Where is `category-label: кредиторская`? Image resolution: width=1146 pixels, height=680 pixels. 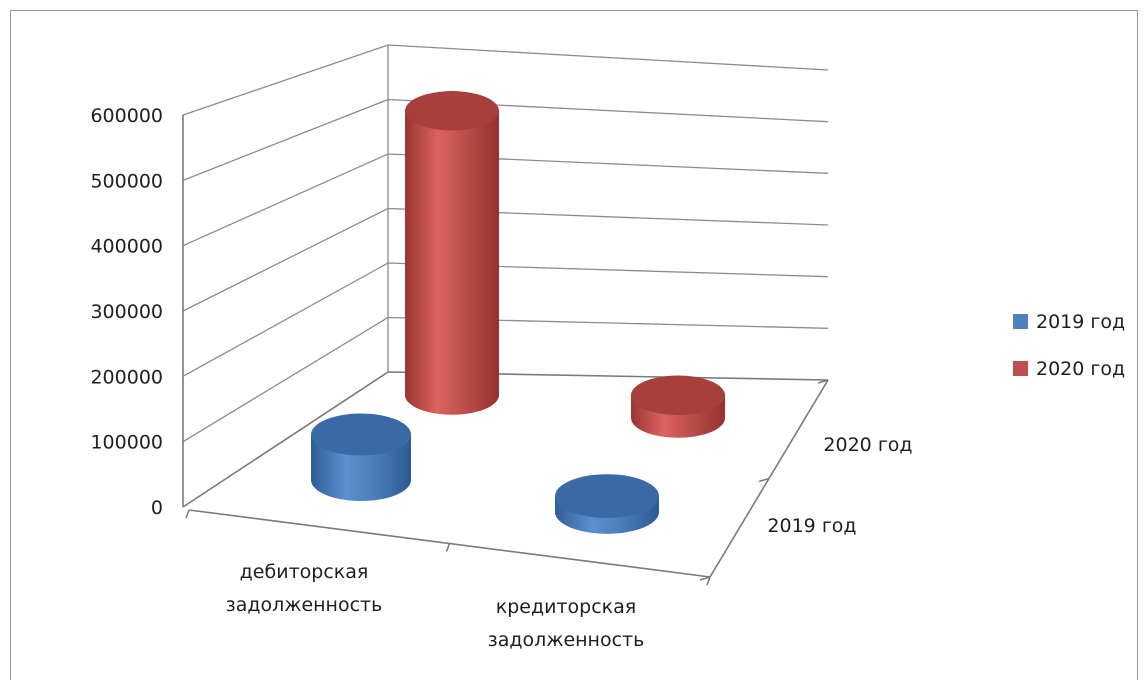 category-label: кредиторская is located at coordinates (566, 607).